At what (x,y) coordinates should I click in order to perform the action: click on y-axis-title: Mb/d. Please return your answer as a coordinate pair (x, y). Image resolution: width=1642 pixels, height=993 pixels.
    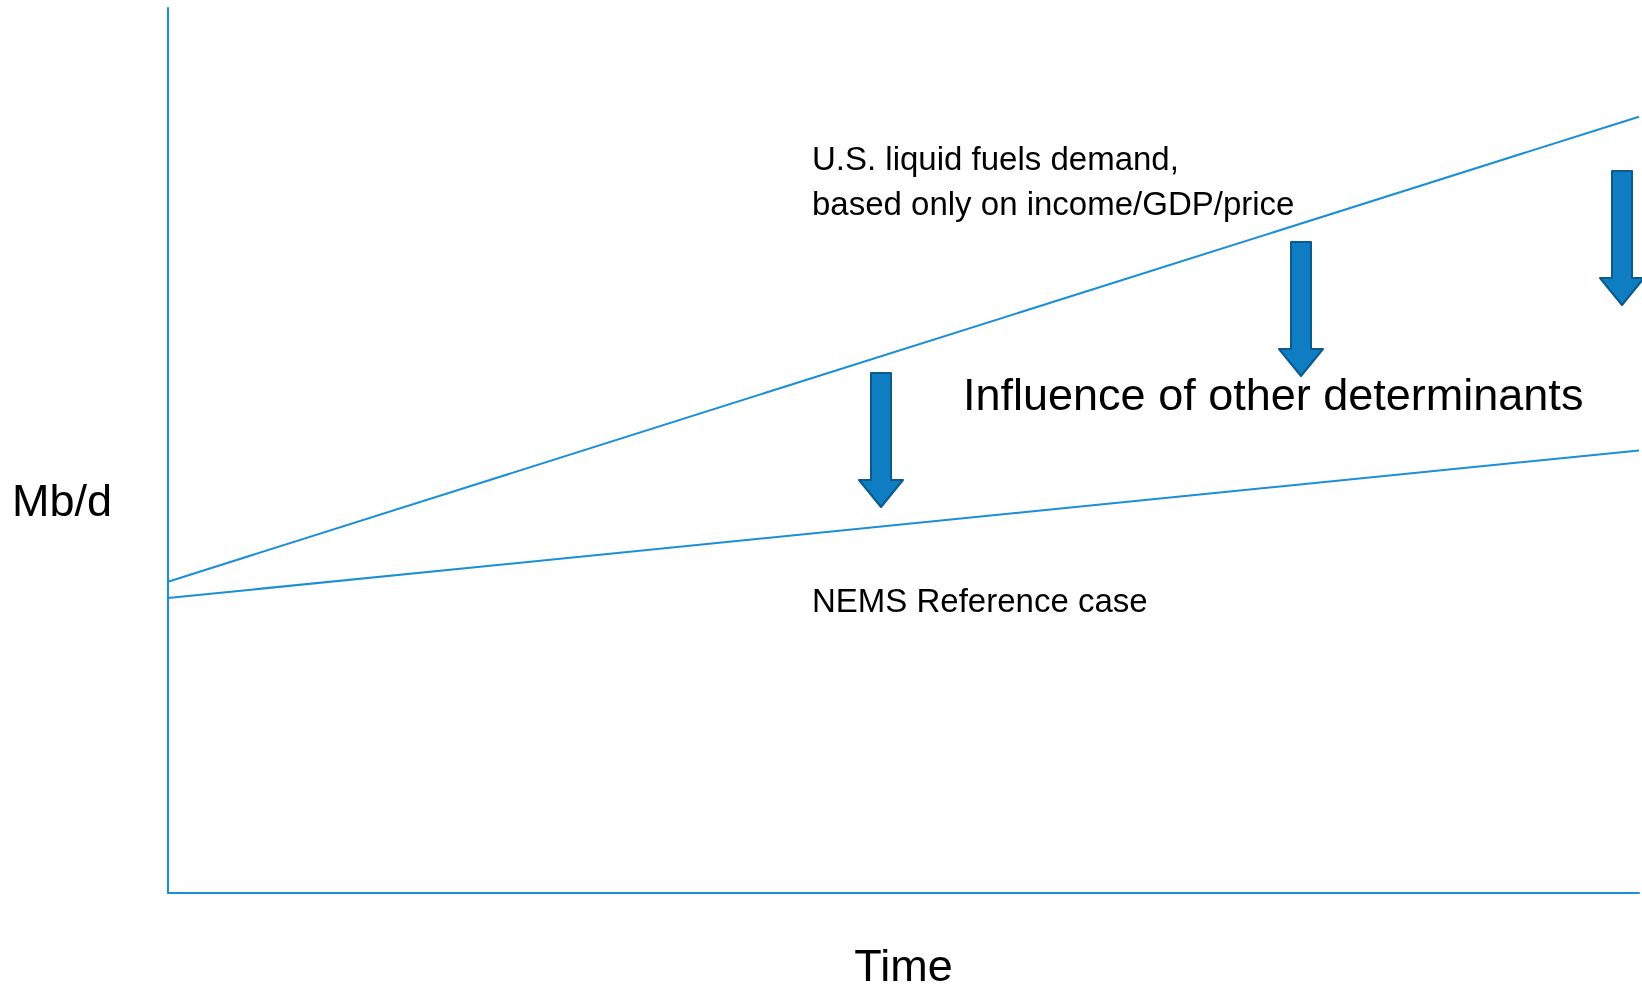
    Looking at the image, I should click on (62, 500).